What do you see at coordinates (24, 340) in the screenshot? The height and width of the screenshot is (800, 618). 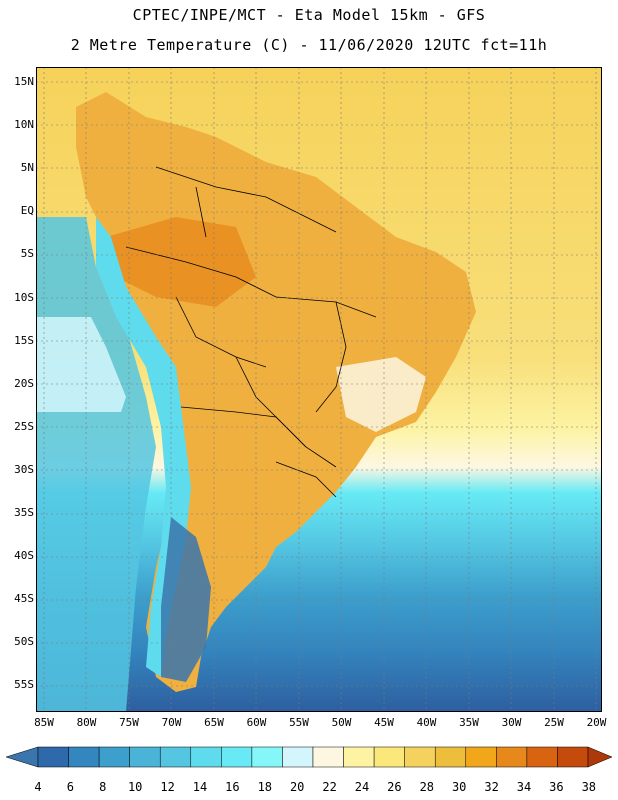 I see `lat-label: 15S` at bounding box center [24, 340].